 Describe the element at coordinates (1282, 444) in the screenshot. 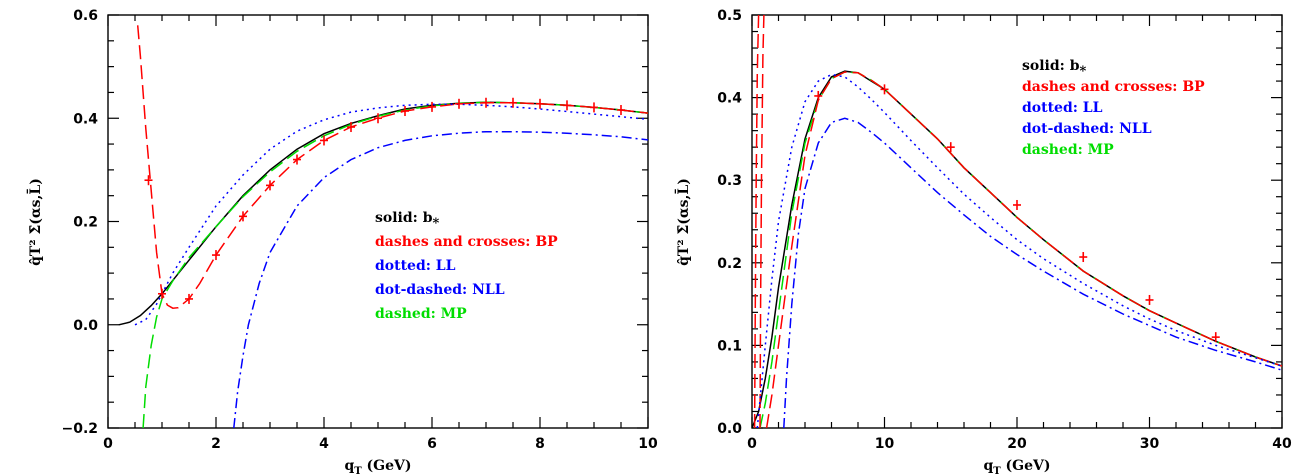

I see `x-tick-label: 40` at that location.